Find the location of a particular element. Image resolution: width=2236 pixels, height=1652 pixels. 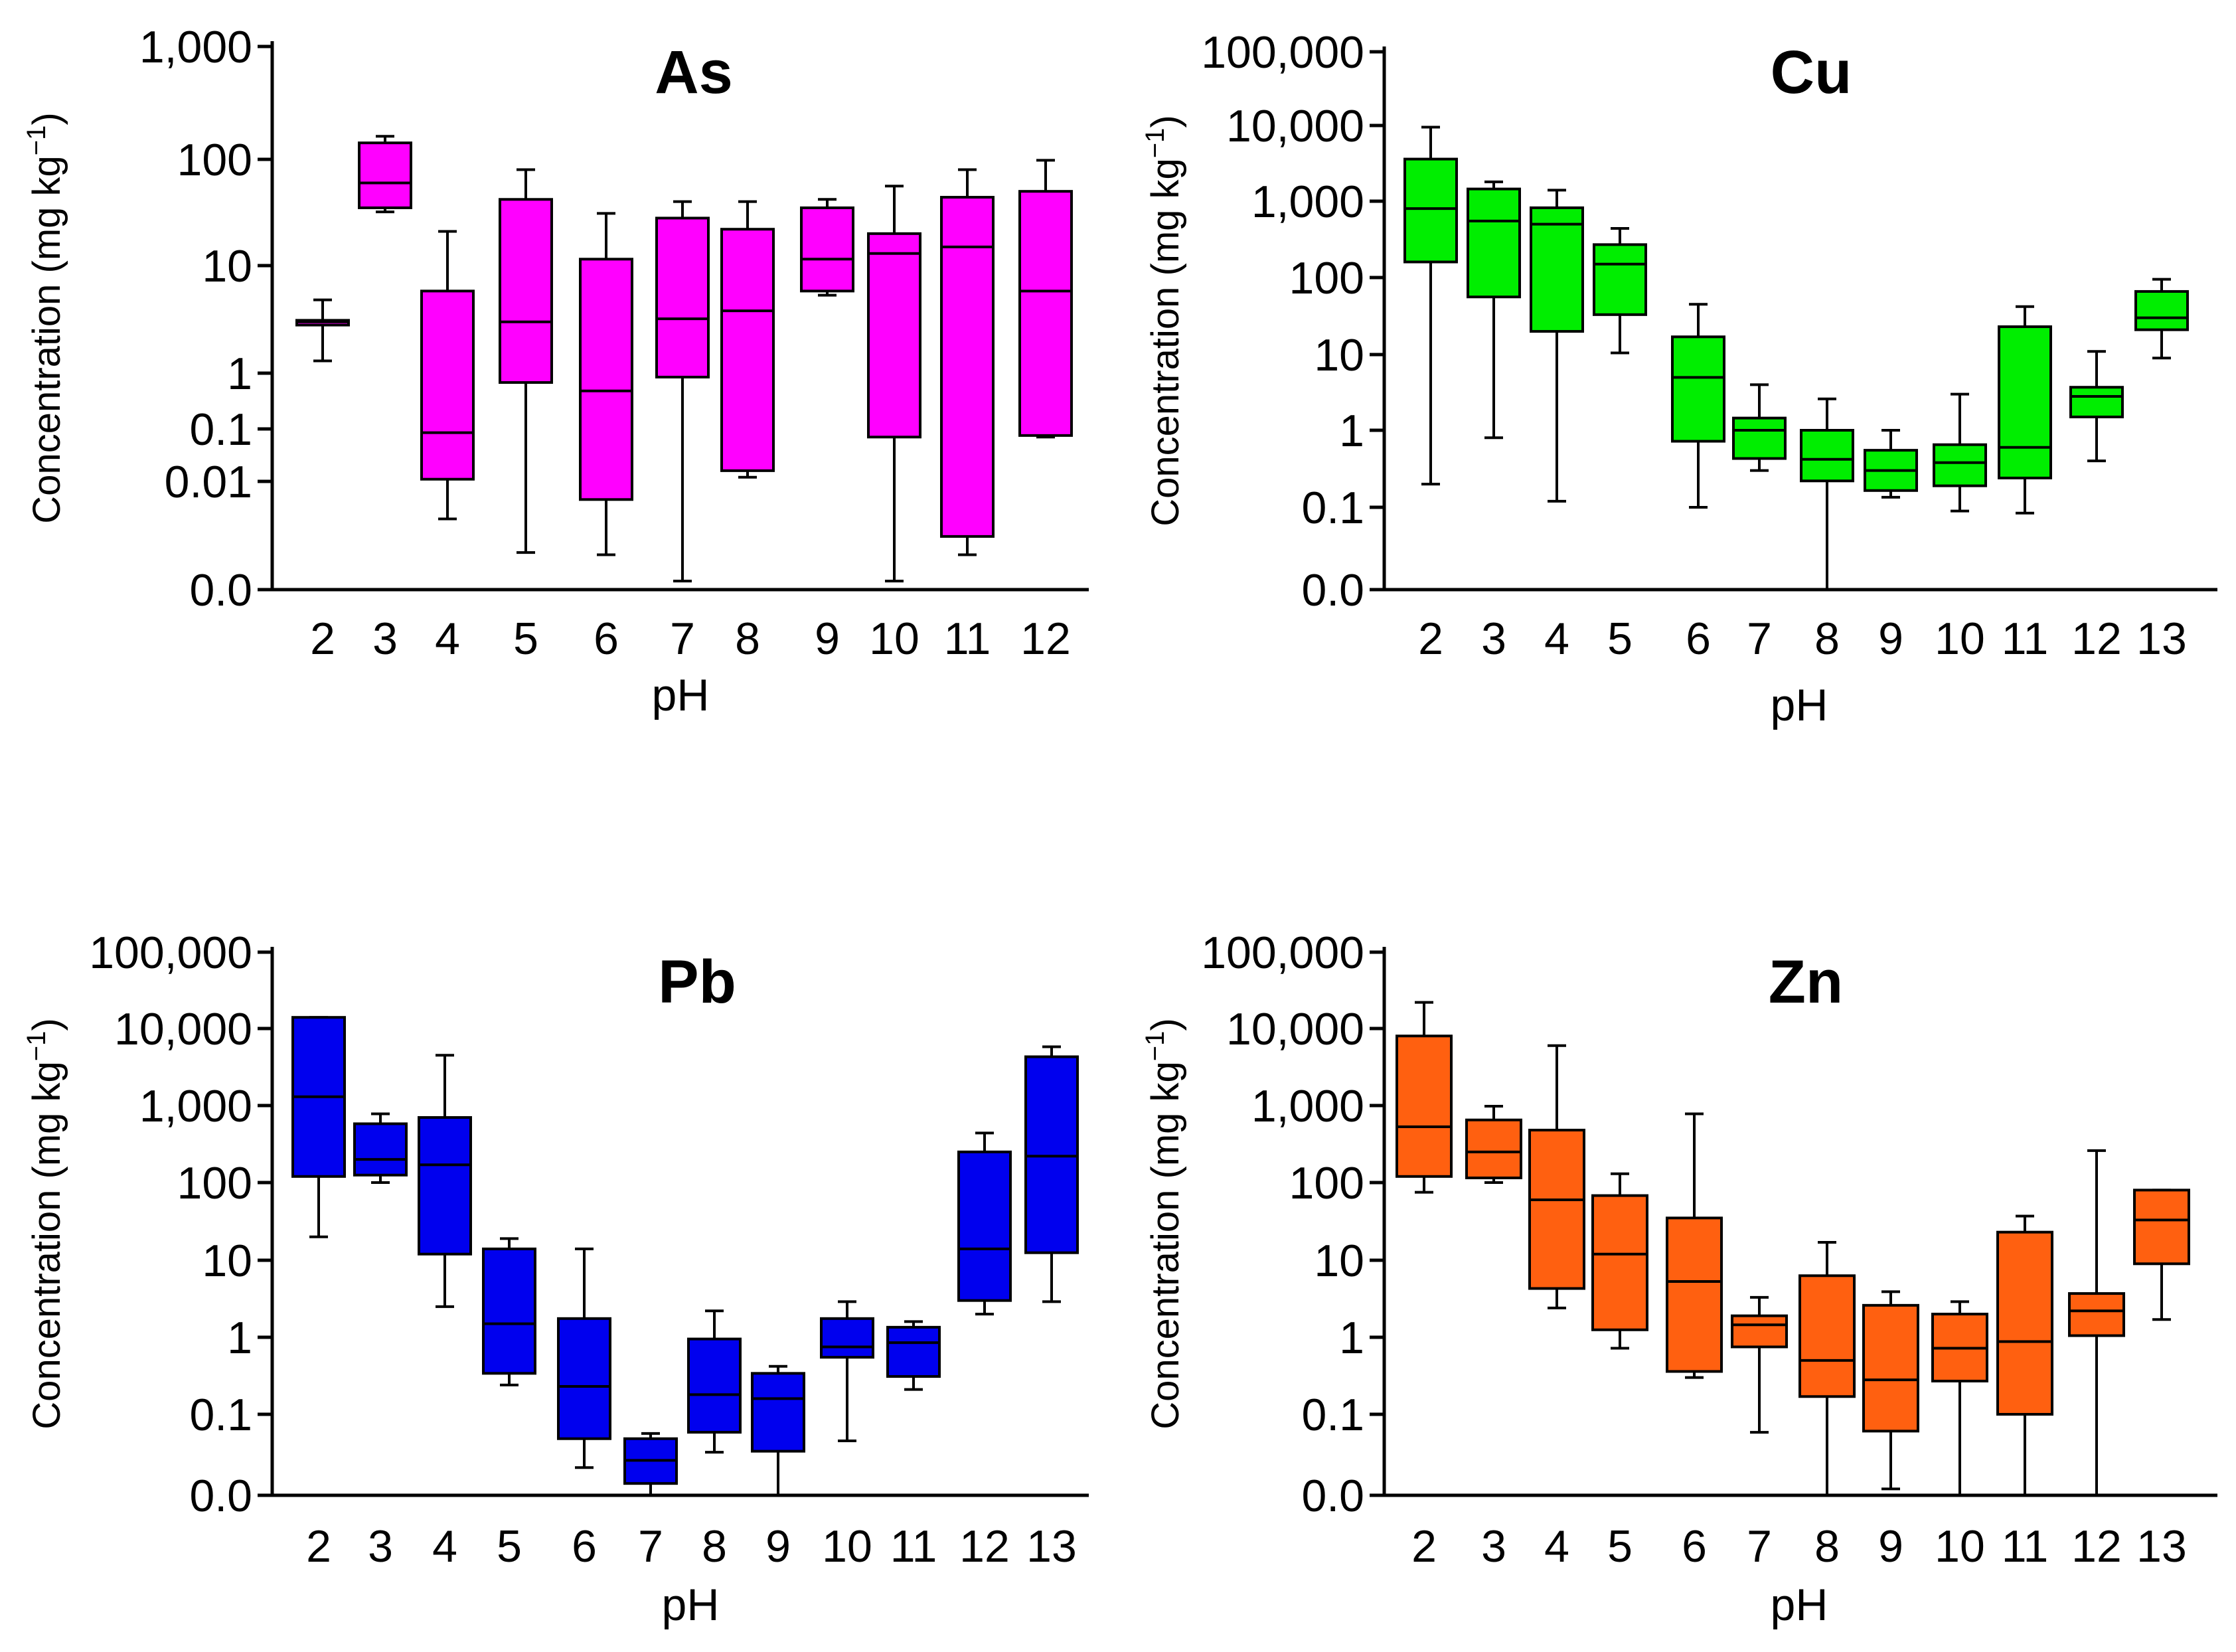

x-tick-label: 13 is located at coordinates (1051, 1546).